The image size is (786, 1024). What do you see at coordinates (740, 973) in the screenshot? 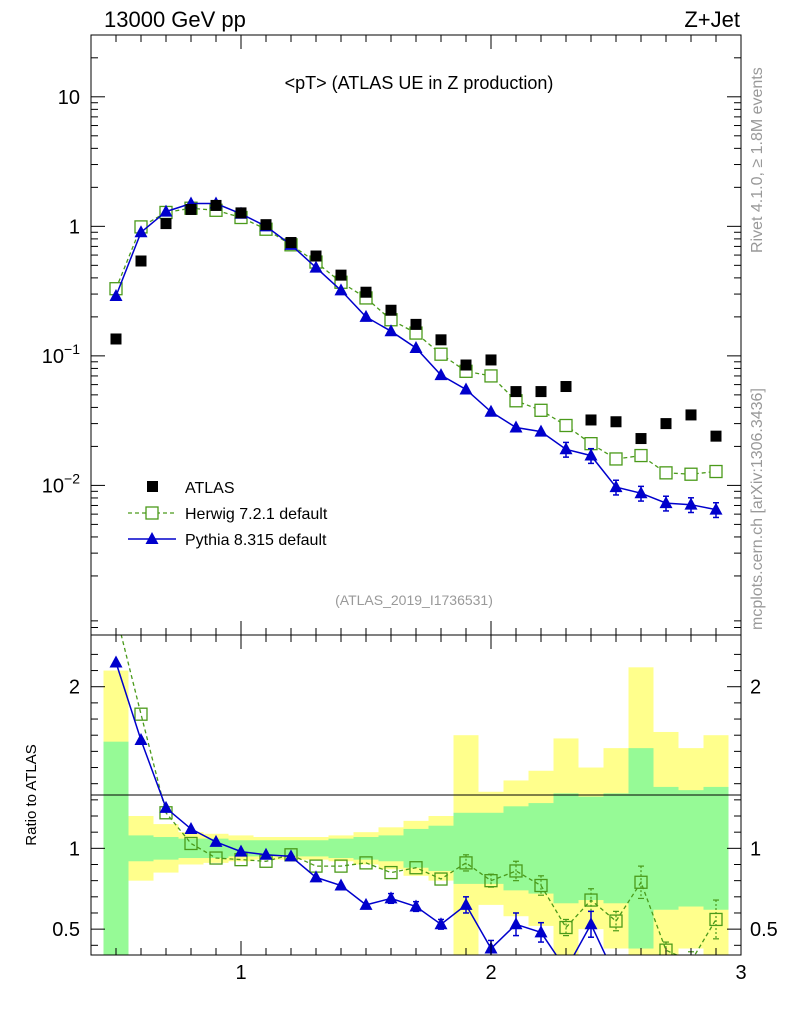
I see `x-tick-label: 3` at bounding box center [740, 973].